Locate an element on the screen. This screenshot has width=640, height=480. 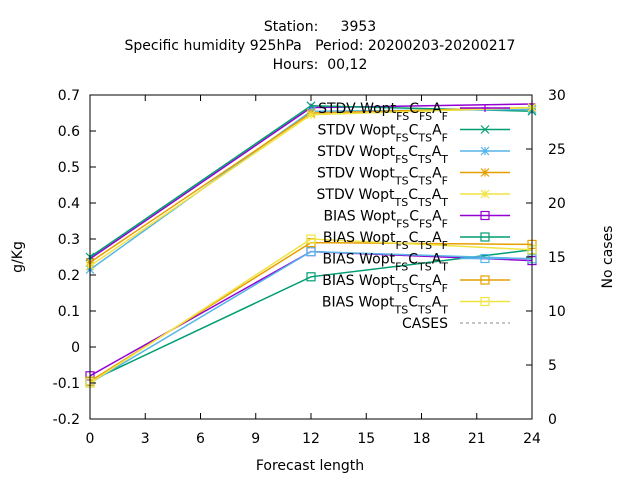
y-tick-label: 0.7 is located at coordinates (69, 96).